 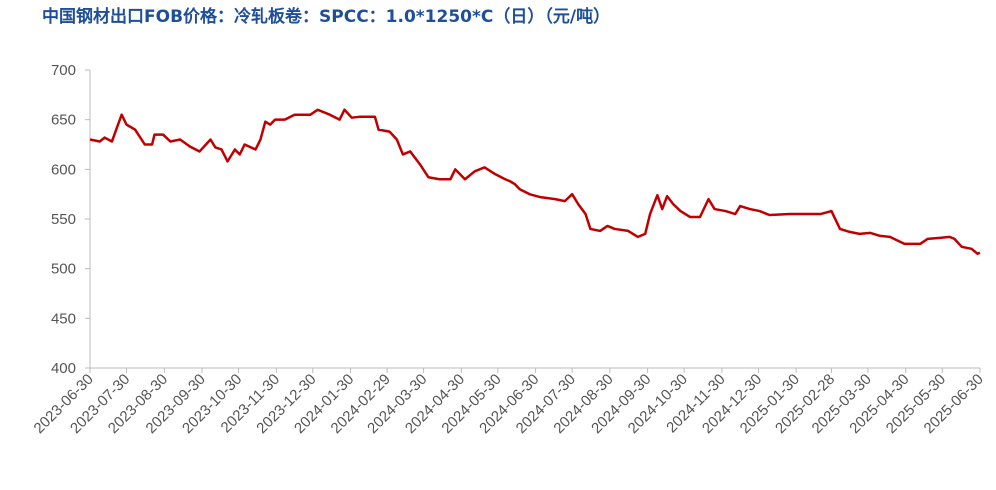 I want to click on y-tick-label: 650, so click(x=63, y=120).